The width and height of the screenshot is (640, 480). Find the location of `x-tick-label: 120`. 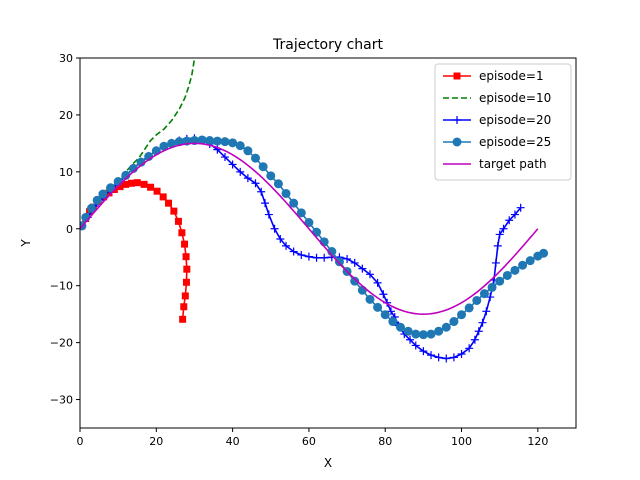

x-tick-label: 120 is located at coordinates (537, 441).